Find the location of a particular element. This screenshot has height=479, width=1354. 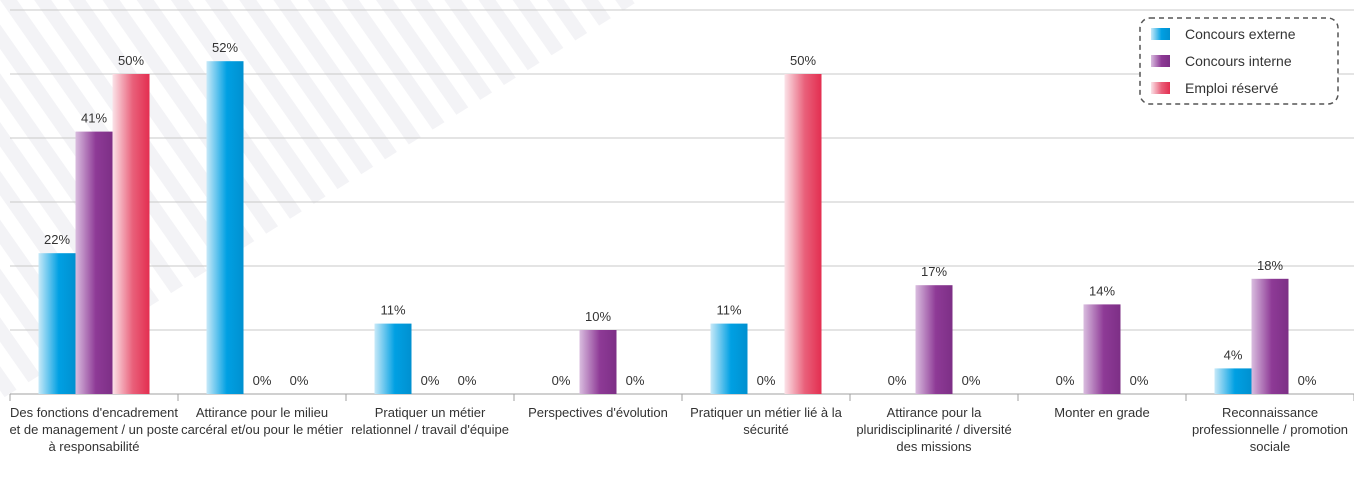

data-label: 10% is located at coordinates (598, 316).